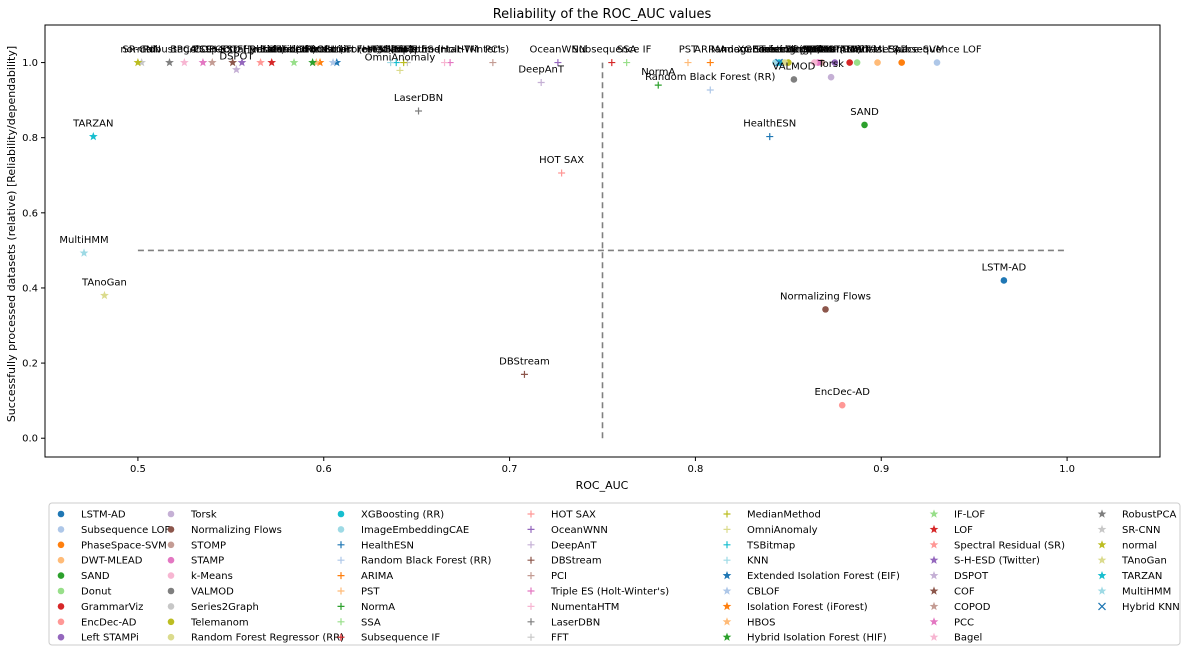 This screenshot has height=651, width=1189. I want to click on point-label-sr-cnn: SR-CNN, so click(141, 50).